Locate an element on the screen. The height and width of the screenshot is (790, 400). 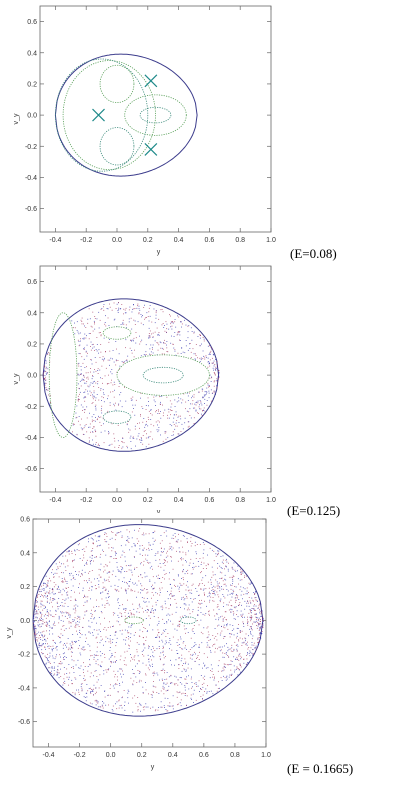
y-tick-label: 0.6 is located at coordinates (25, 520).